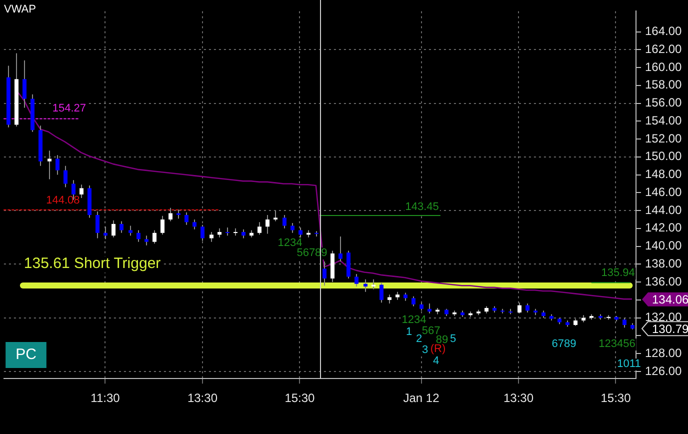 Image resolution: width=688 pixels, height=434 pixels. Describe the element at coordinates (663, 120) in the screenshot. I see `y-tick-label: 154.00` at that location.